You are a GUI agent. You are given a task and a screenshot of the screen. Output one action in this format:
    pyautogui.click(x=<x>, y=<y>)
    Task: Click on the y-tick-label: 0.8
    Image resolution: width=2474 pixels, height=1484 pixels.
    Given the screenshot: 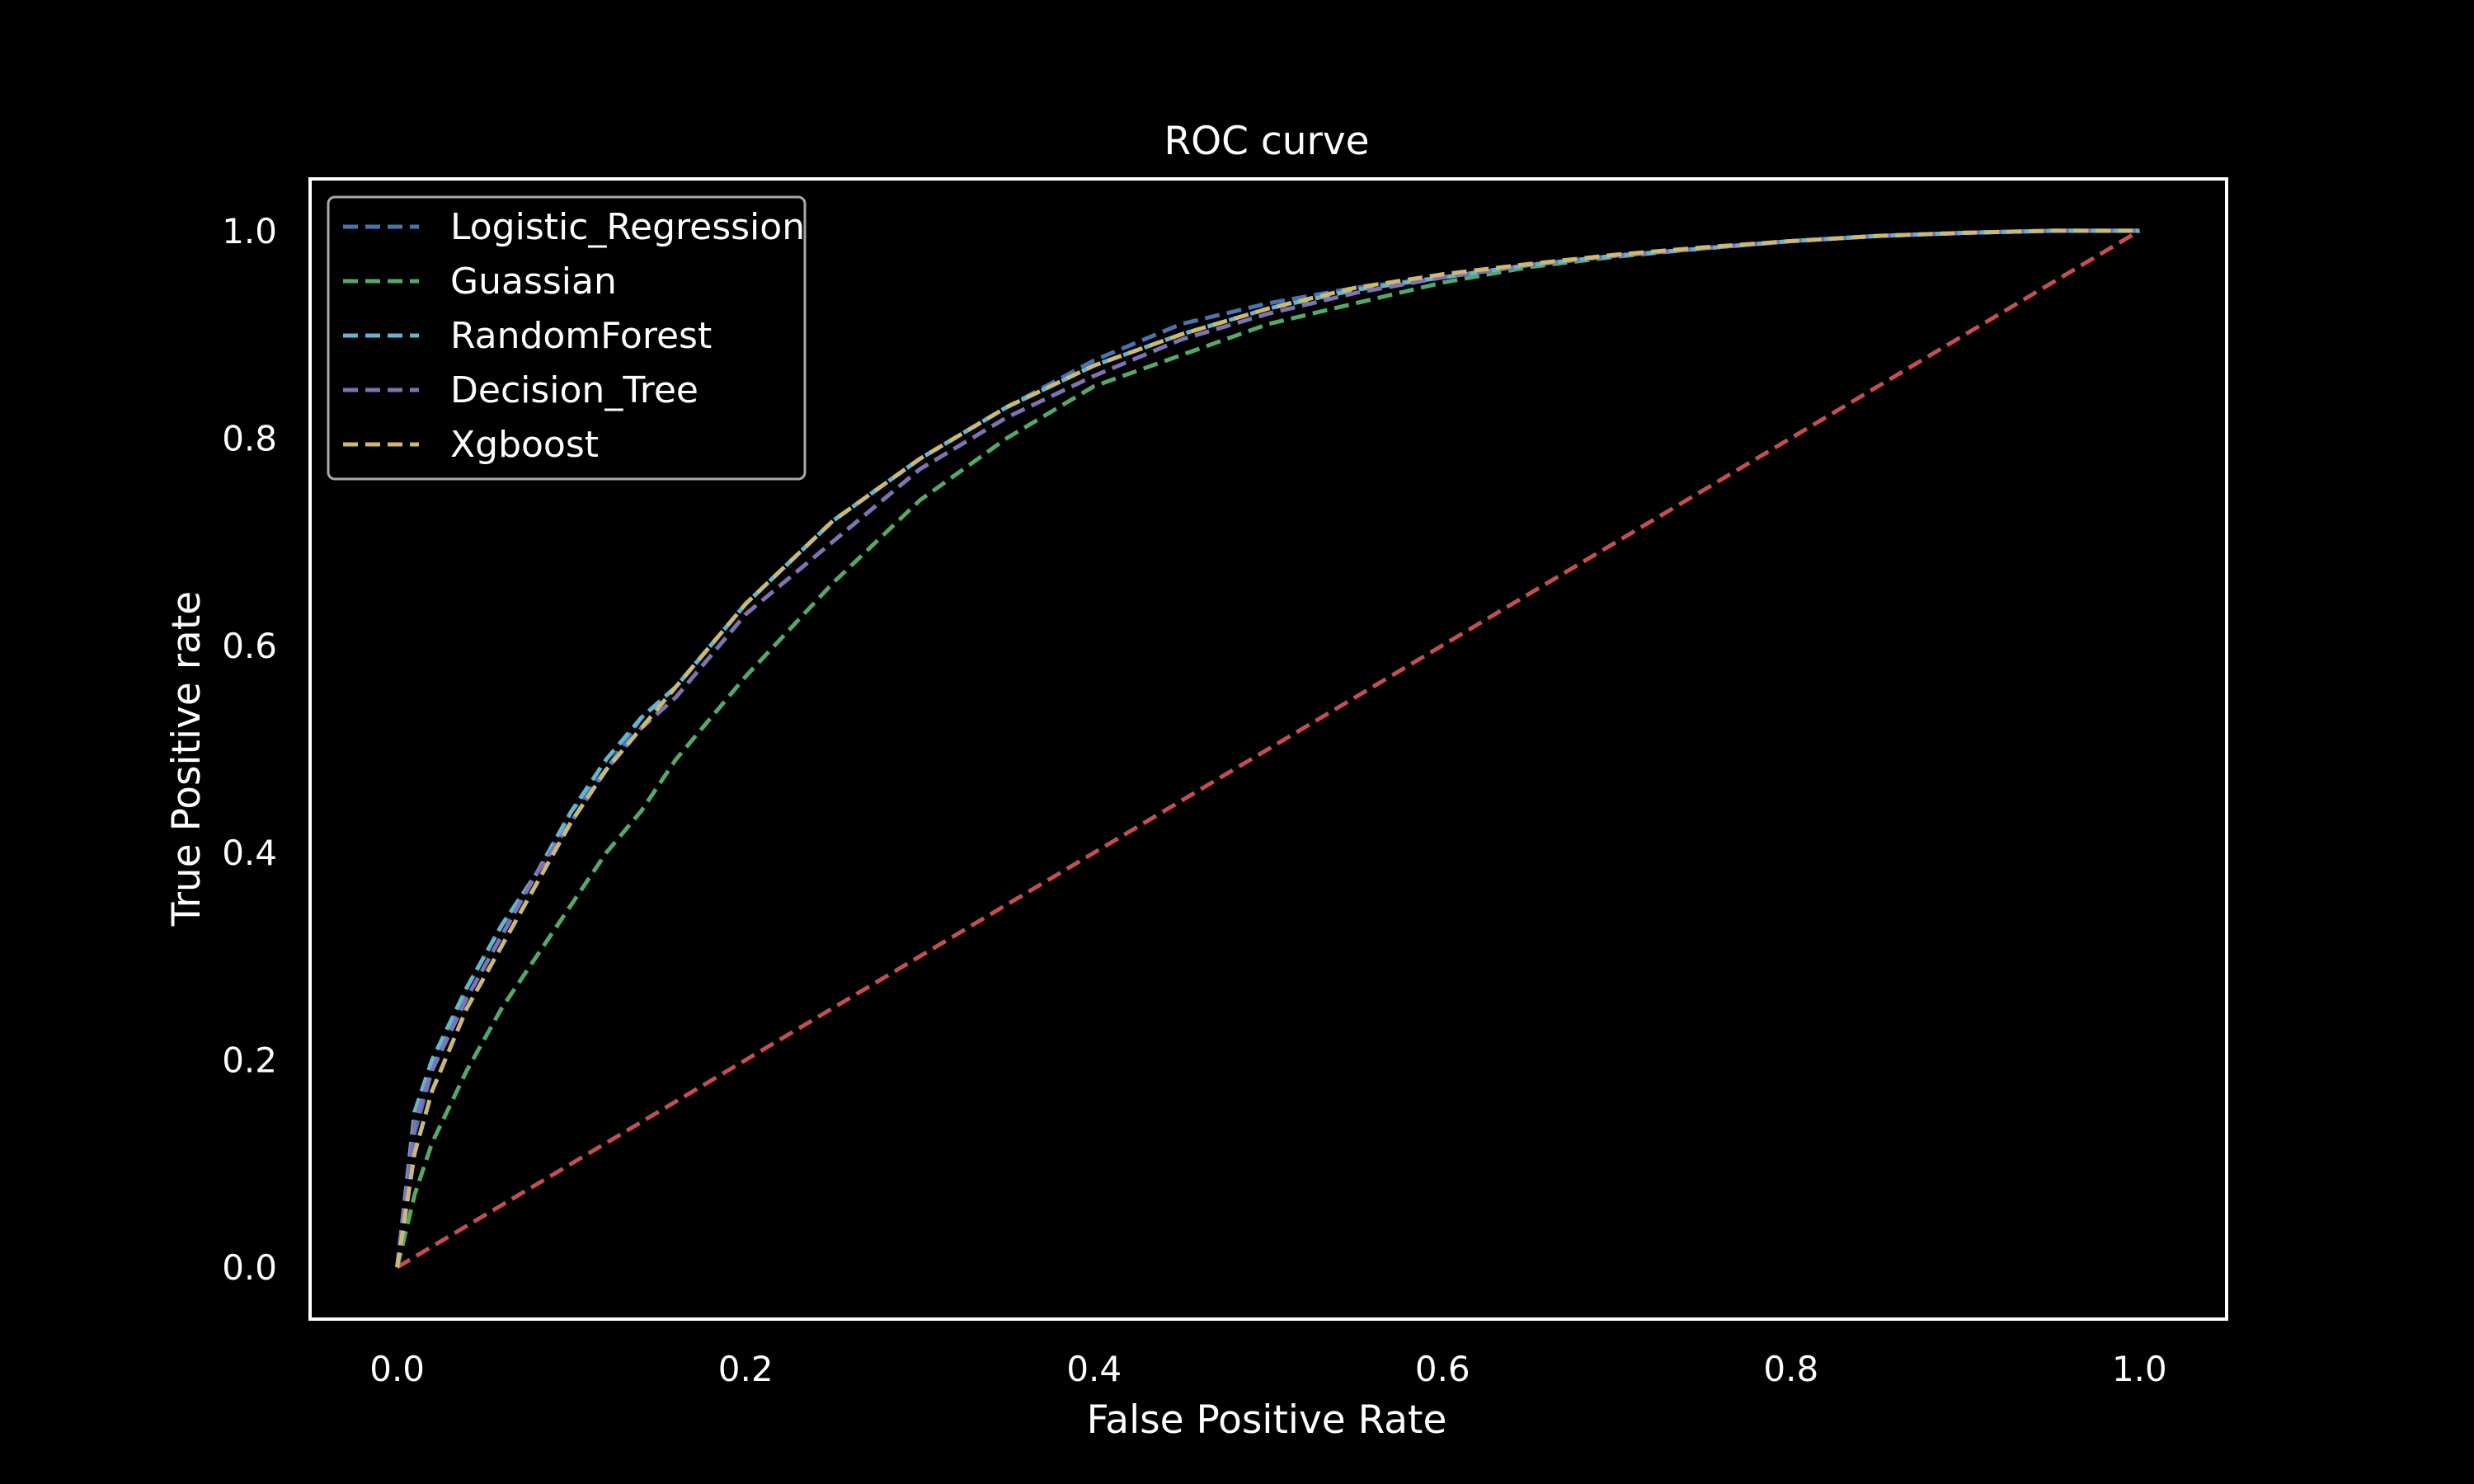 What is the action you would take?
    pyautogui.click(x=249, y=438)
    